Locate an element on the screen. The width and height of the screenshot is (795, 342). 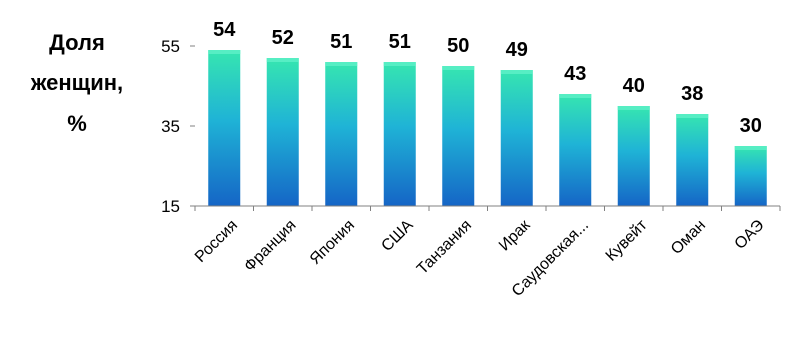
data-label: 43 is located at coordinates (575, 74).